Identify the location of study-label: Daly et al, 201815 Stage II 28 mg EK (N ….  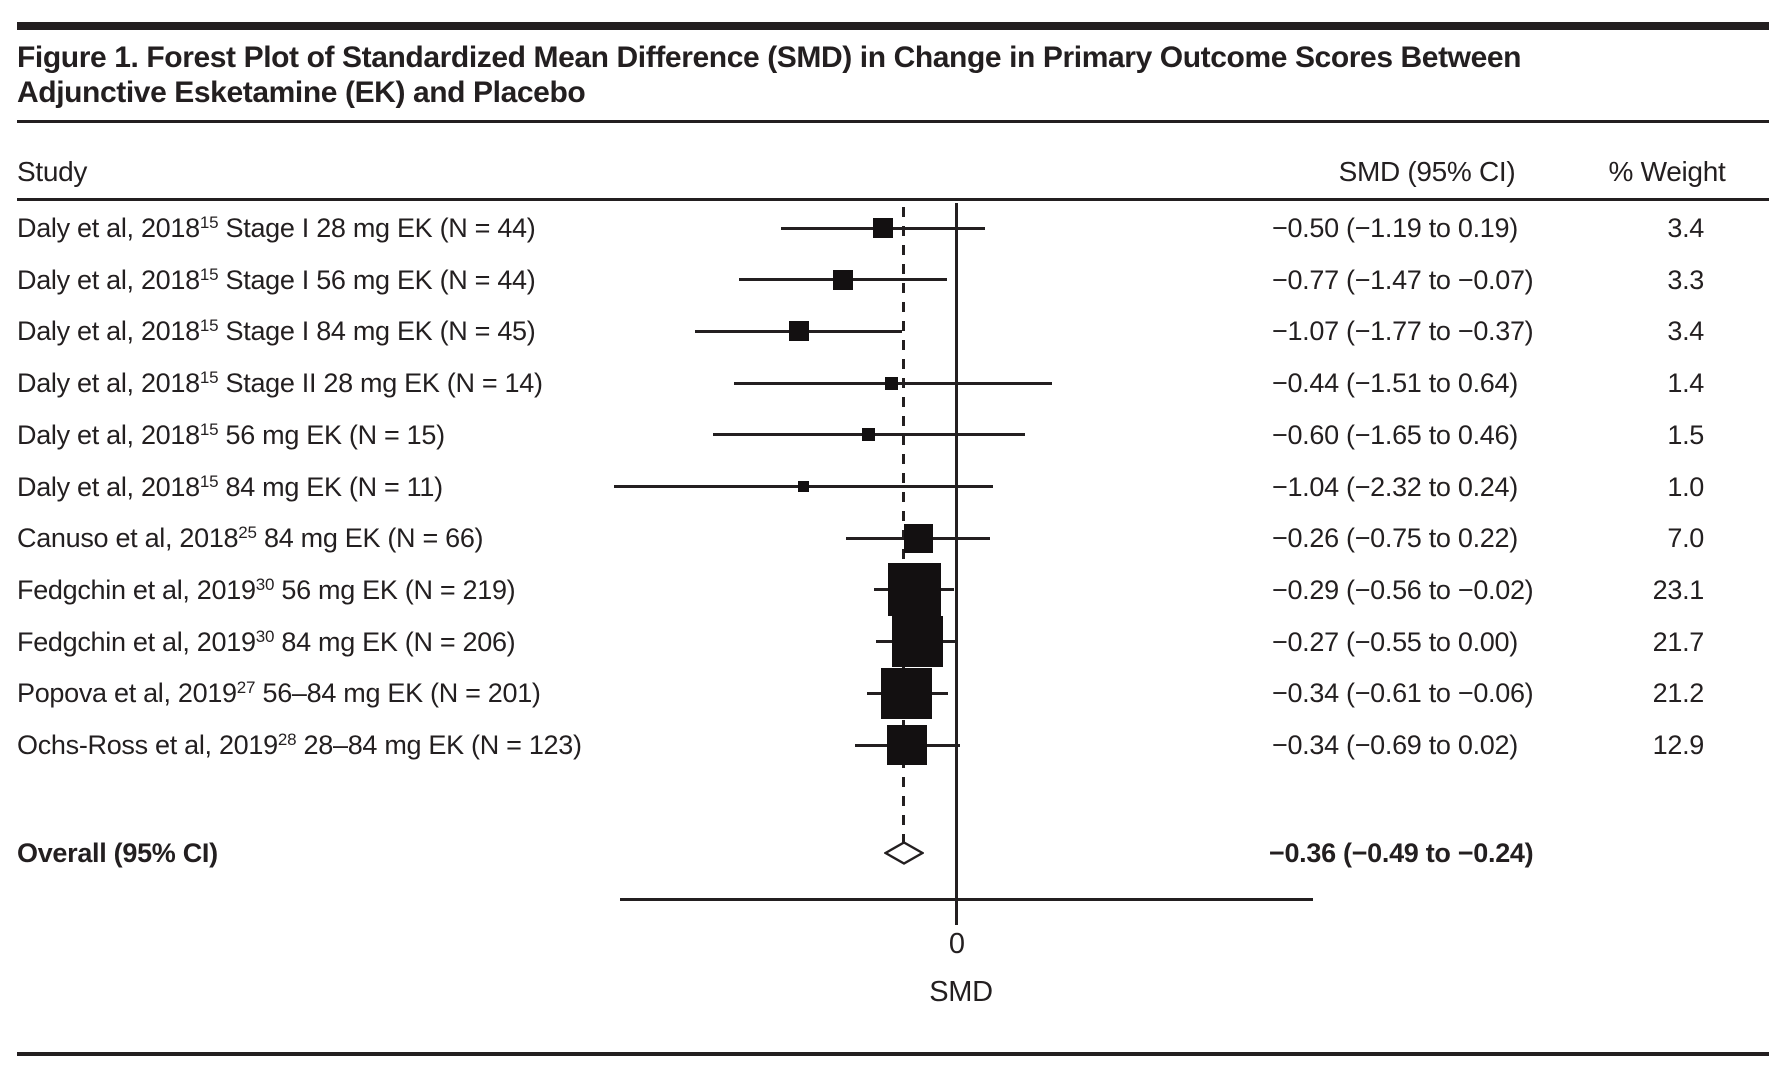
(280, 383).